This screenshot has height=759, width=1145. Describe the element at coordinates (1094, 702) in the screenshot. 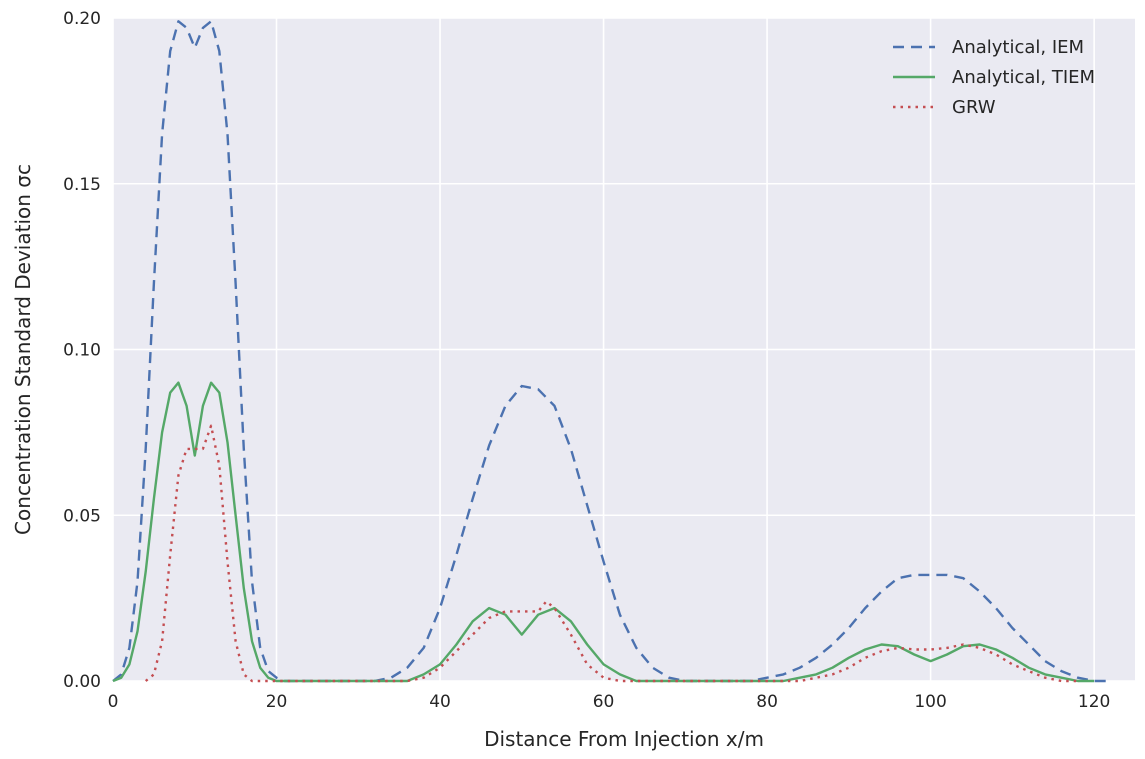

I see `x-tick-label: 120` at that location.